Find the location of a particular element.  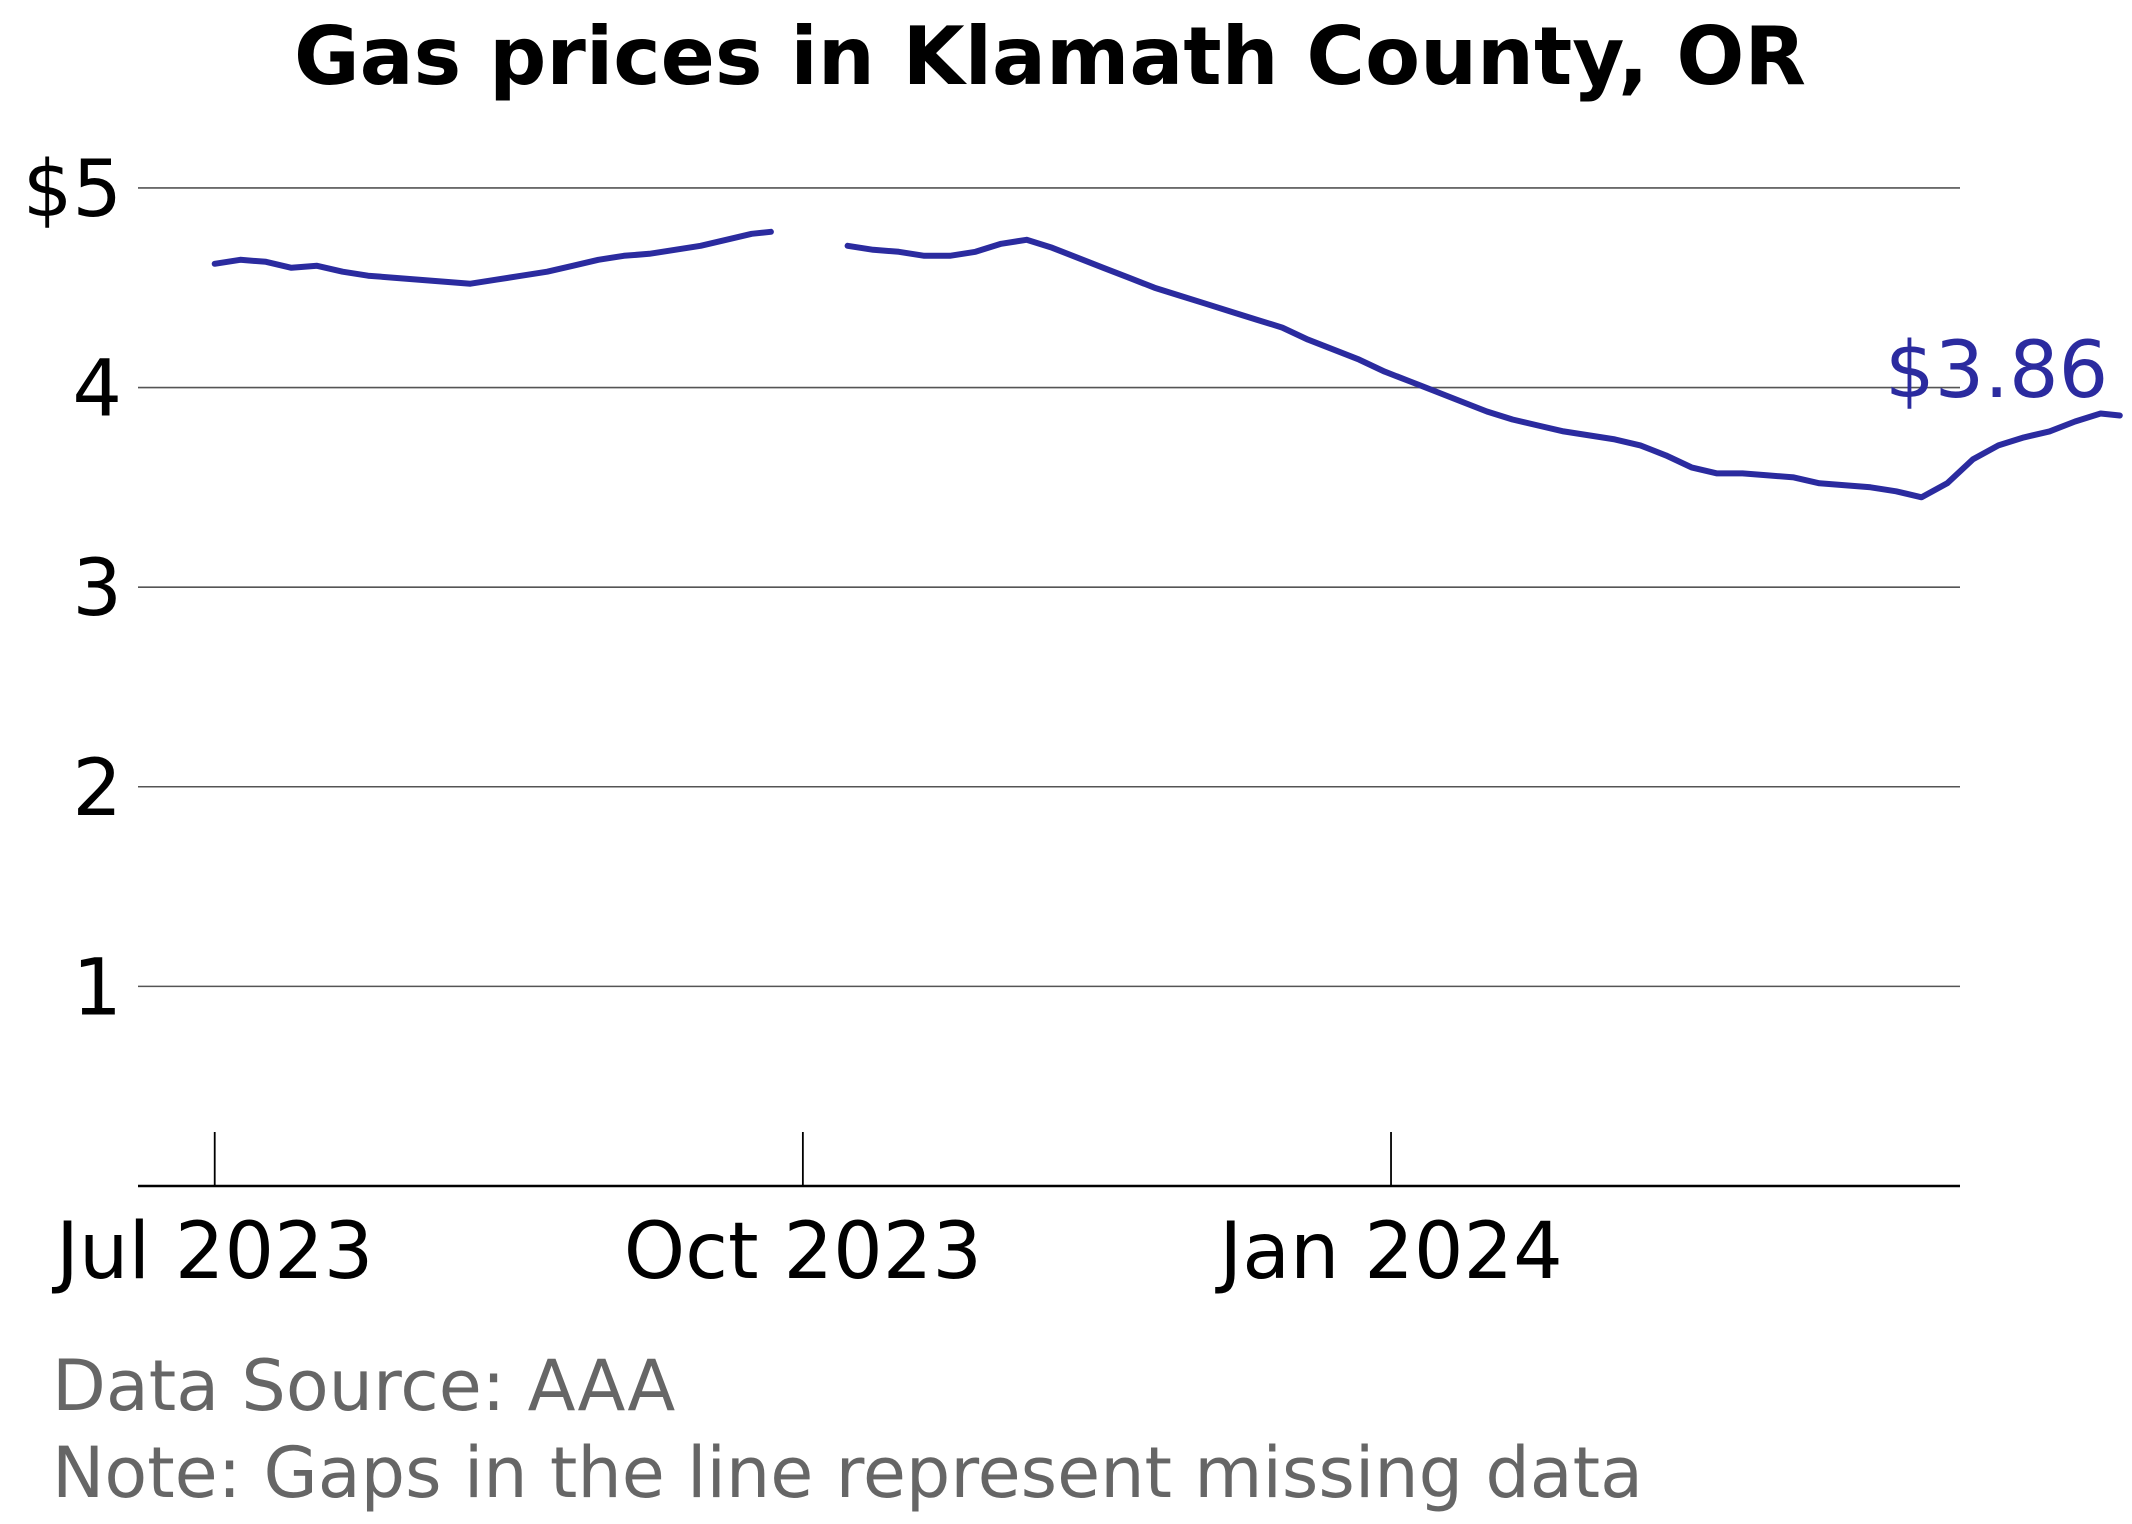

x-ticks: Jul 2023 Oct 2023 Jan 2024 is located at coordinates (807, 1214).